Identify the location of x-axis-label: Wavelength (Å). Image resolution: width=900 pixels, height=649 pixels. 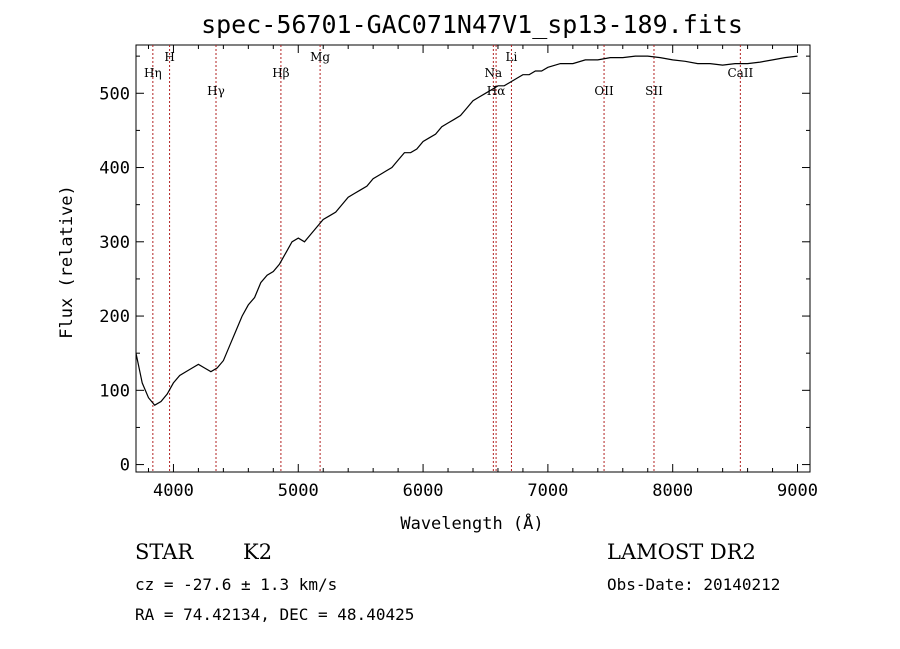
(471, 523).